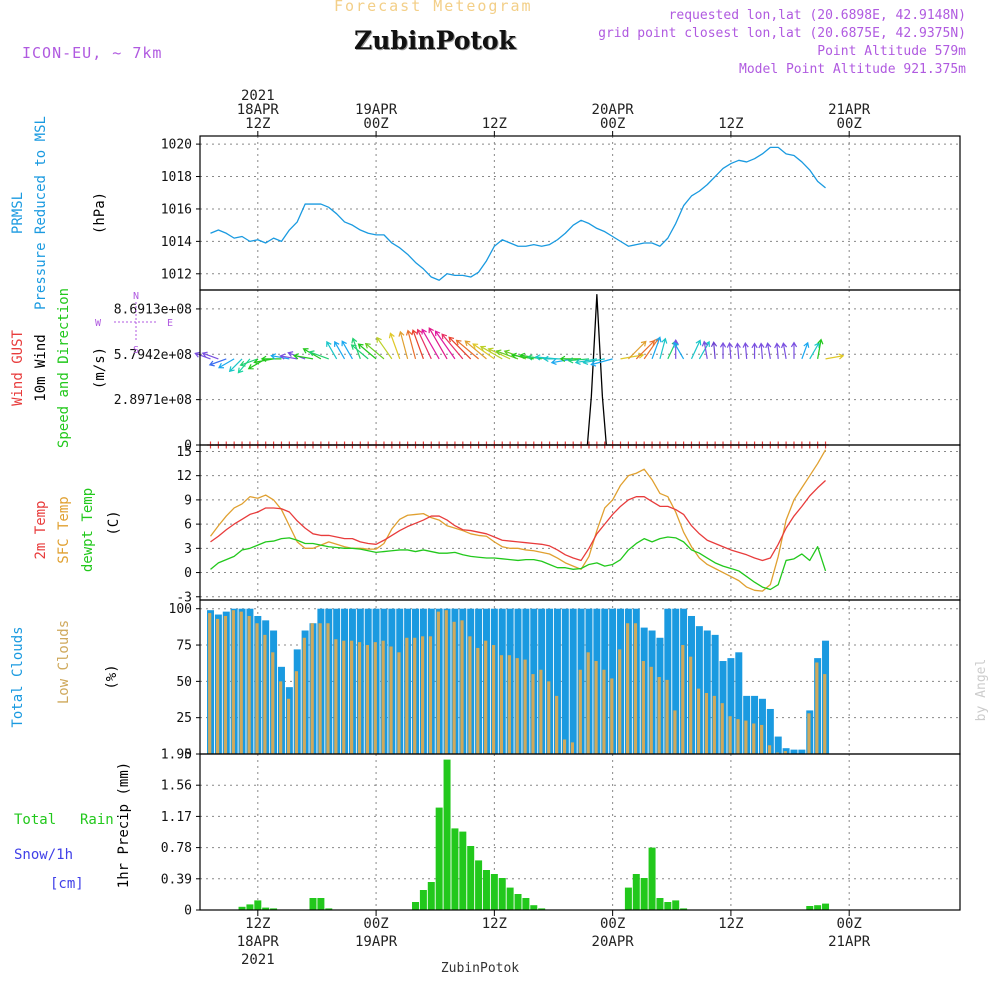  Describe the element at coordinates (176, 242) in the screenshot. I see `pressure-y-tick-label: 1014` at that location.